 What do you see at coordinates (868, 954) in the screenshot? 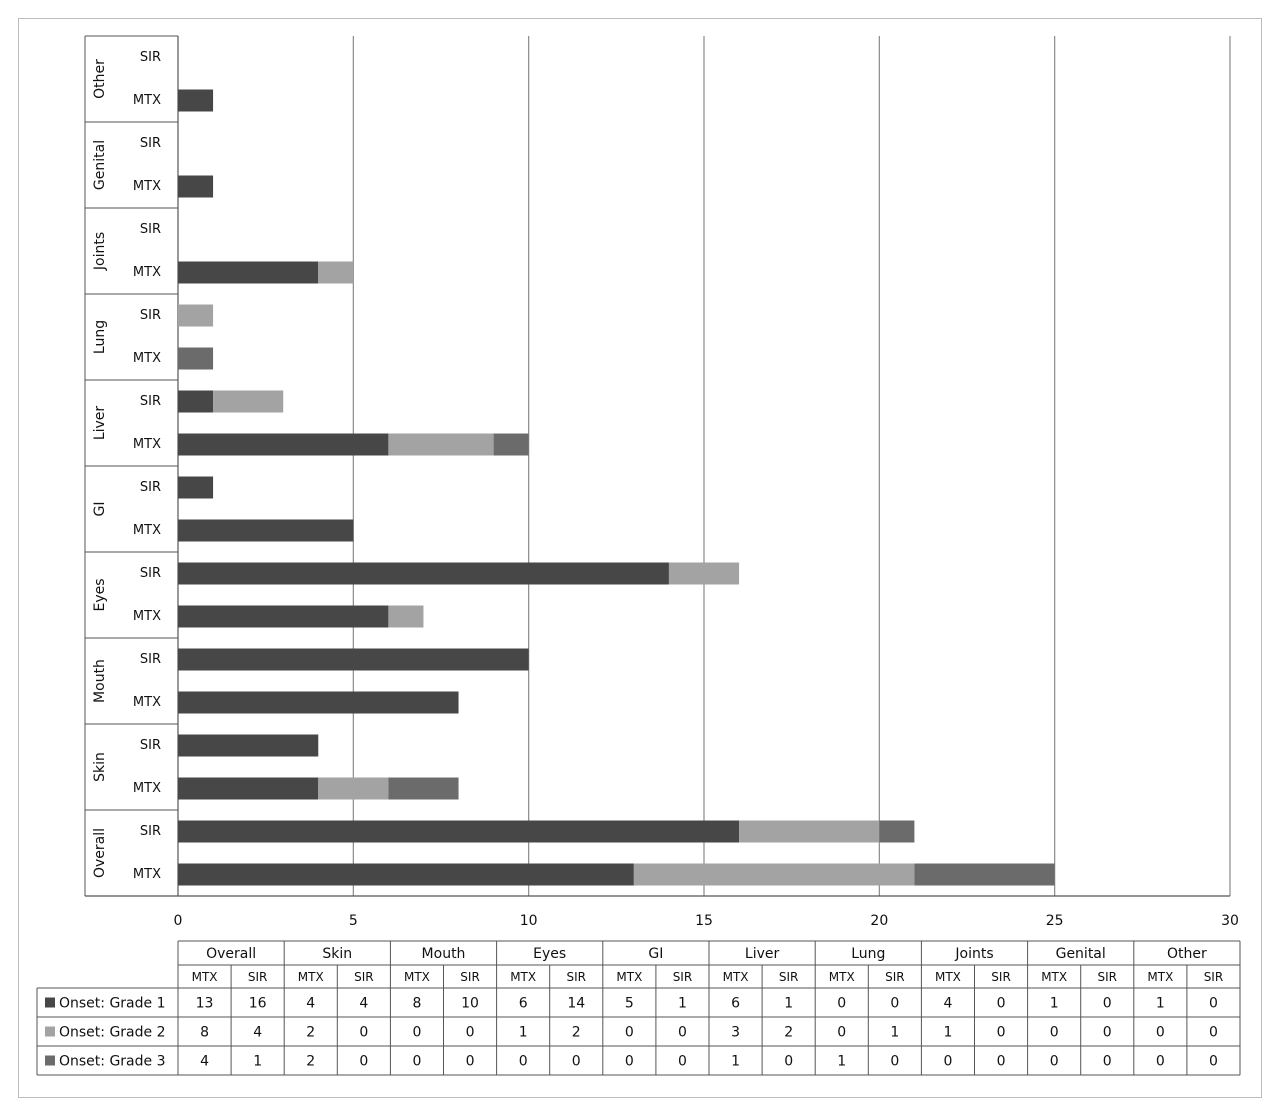
I see `table-group-header: Lung` at bounding box center [868, 954].